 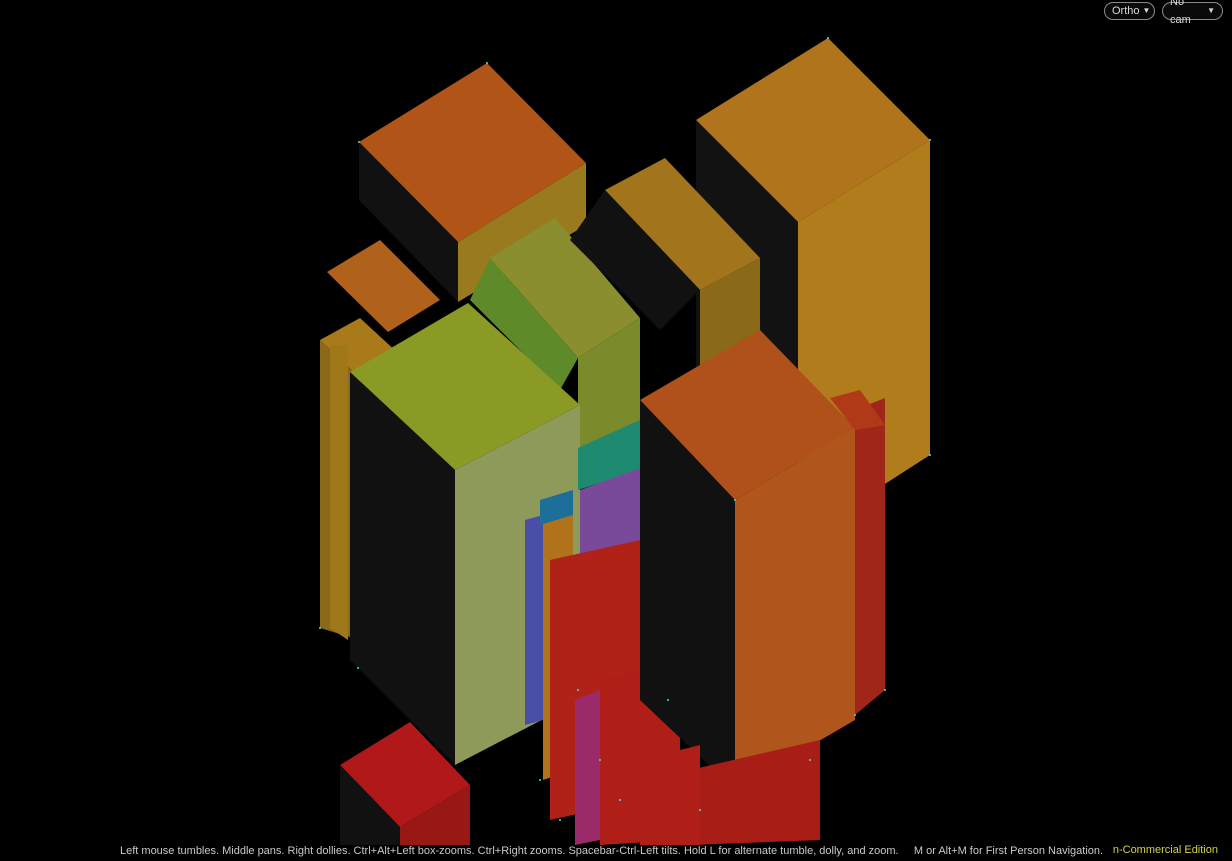 I want to click on camera-dropdown: No cam ▼, so click(x=1192, y=13).